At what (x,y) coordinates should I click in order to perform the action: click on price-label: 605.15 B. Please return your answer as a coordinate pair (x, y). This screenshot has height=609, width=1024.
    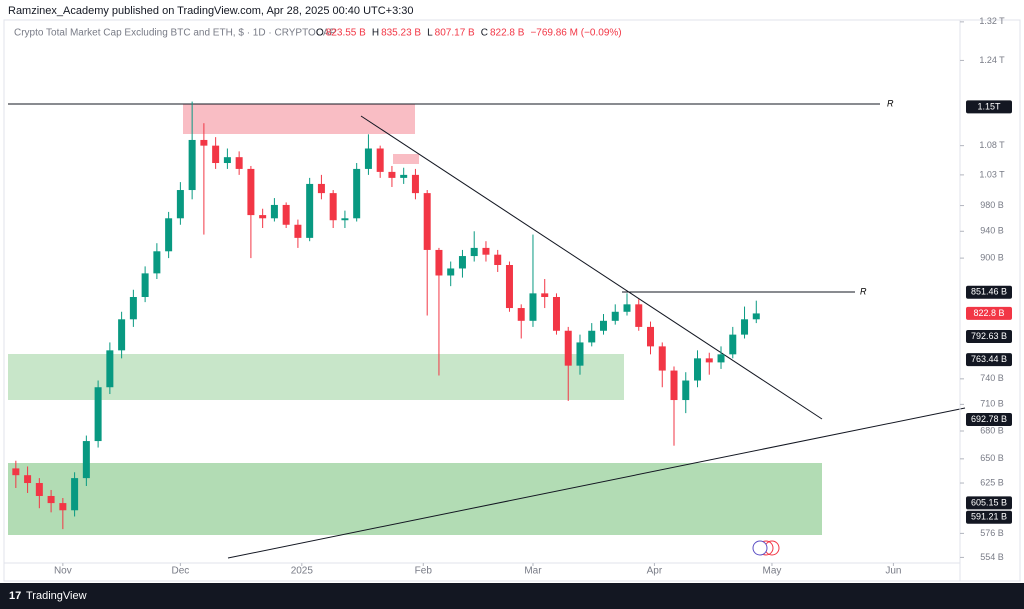
    Looking at the image, I should click on (989, 502).